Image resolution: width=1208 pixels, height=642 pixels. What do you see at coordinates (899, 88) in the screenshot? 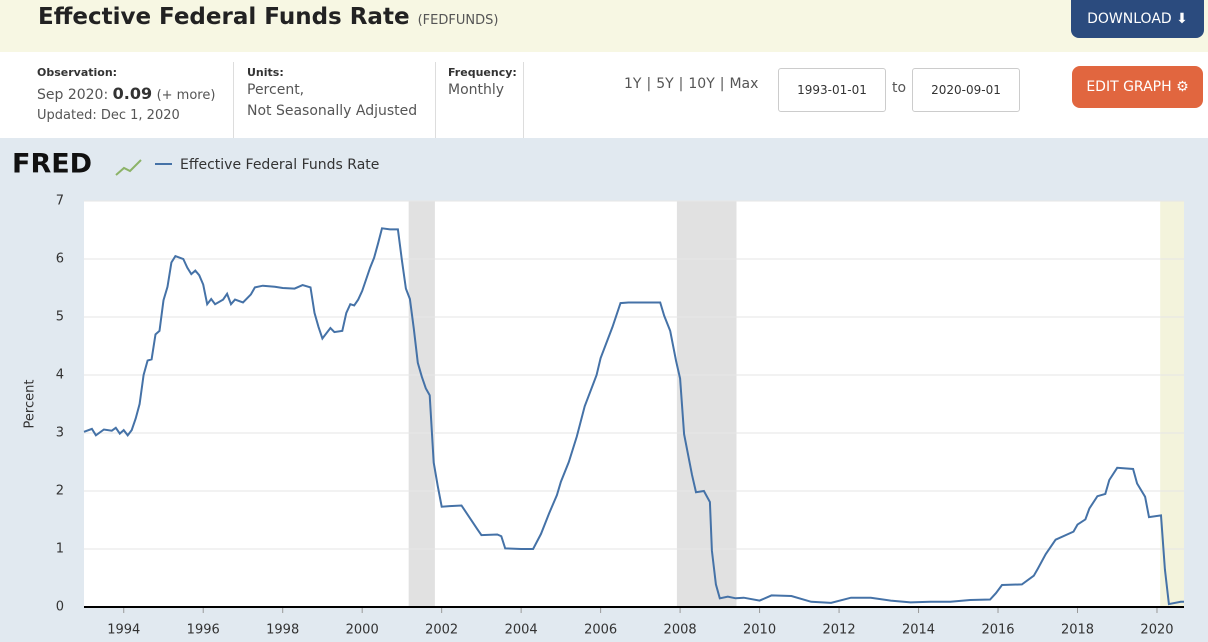
I see `to-label: to` at bounding box center [899, 88].